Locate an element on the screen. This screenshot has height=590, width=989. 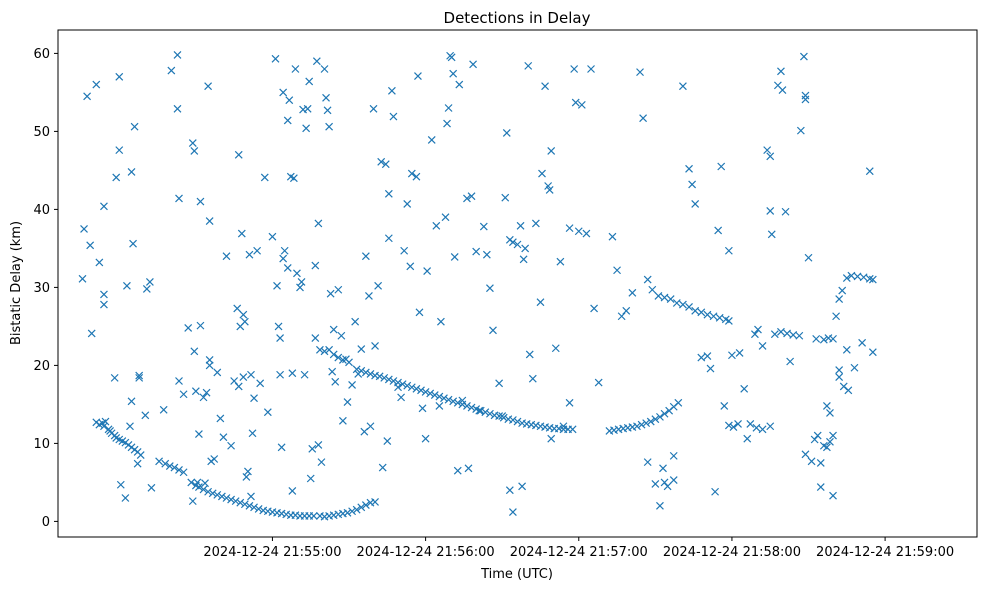
x-tick-label: 2024-12-24 21:56:00 is located at coordinates (426, 552).